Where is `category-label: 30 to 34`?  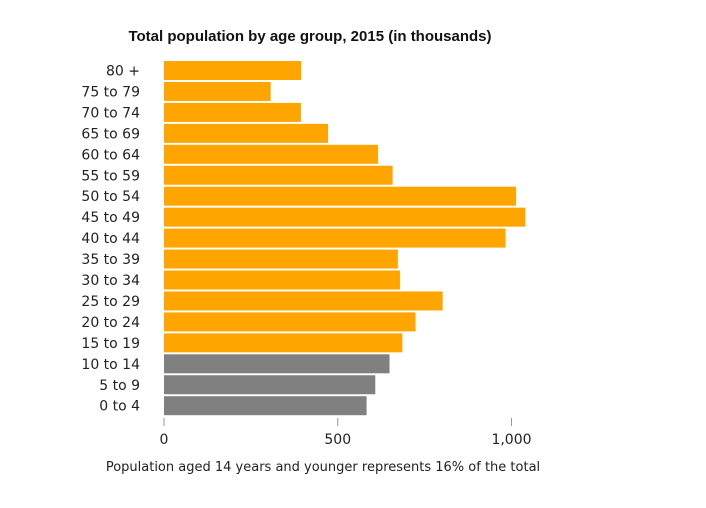
category-label: 30 to 34 is located at coordinates (110, 281).